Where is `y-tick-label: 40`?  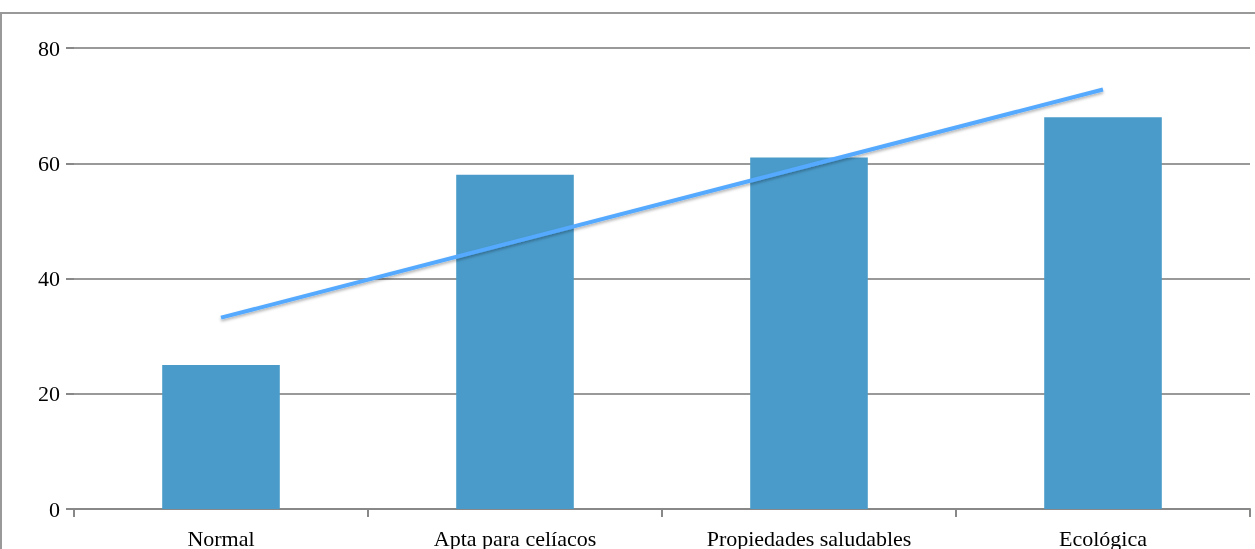 y-tick-label: 40 is located at coordinates (49, 278).